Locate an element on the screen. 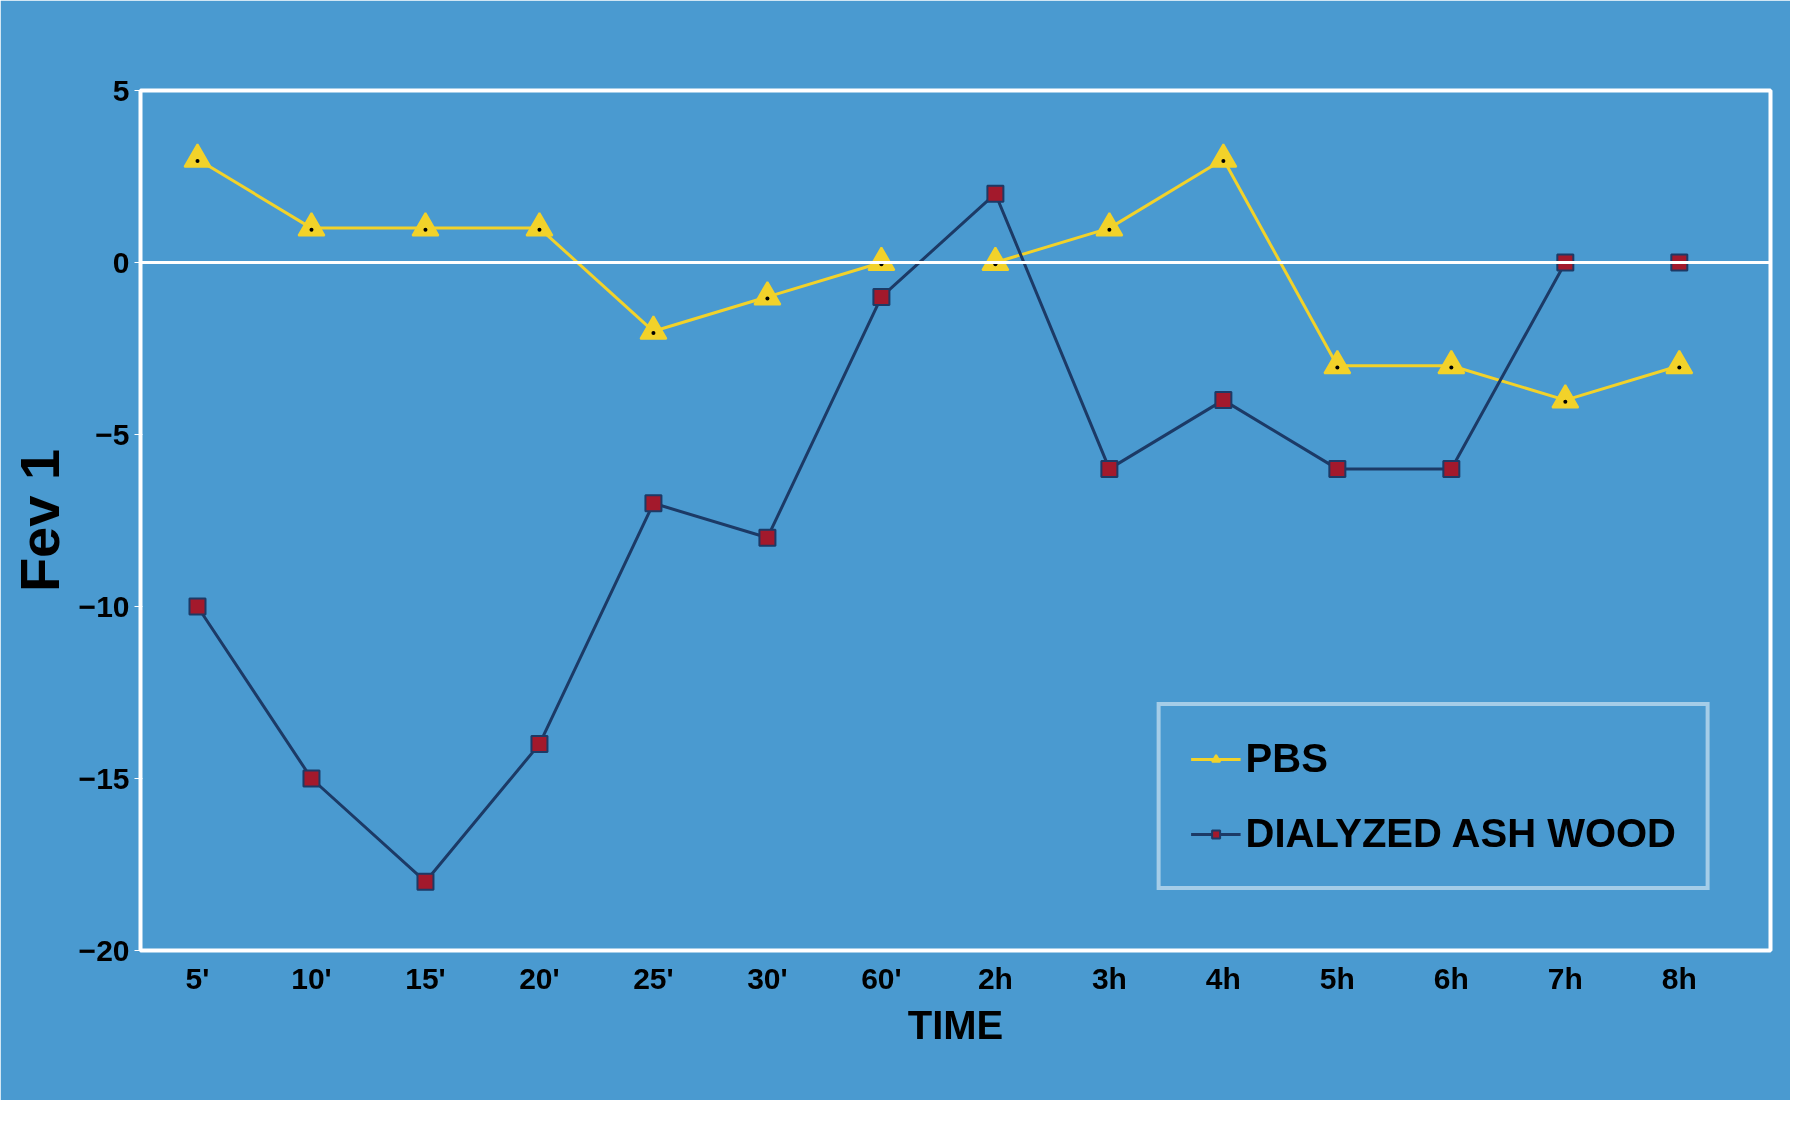  legend-label: PBS is located at coordinates (1286, 758).